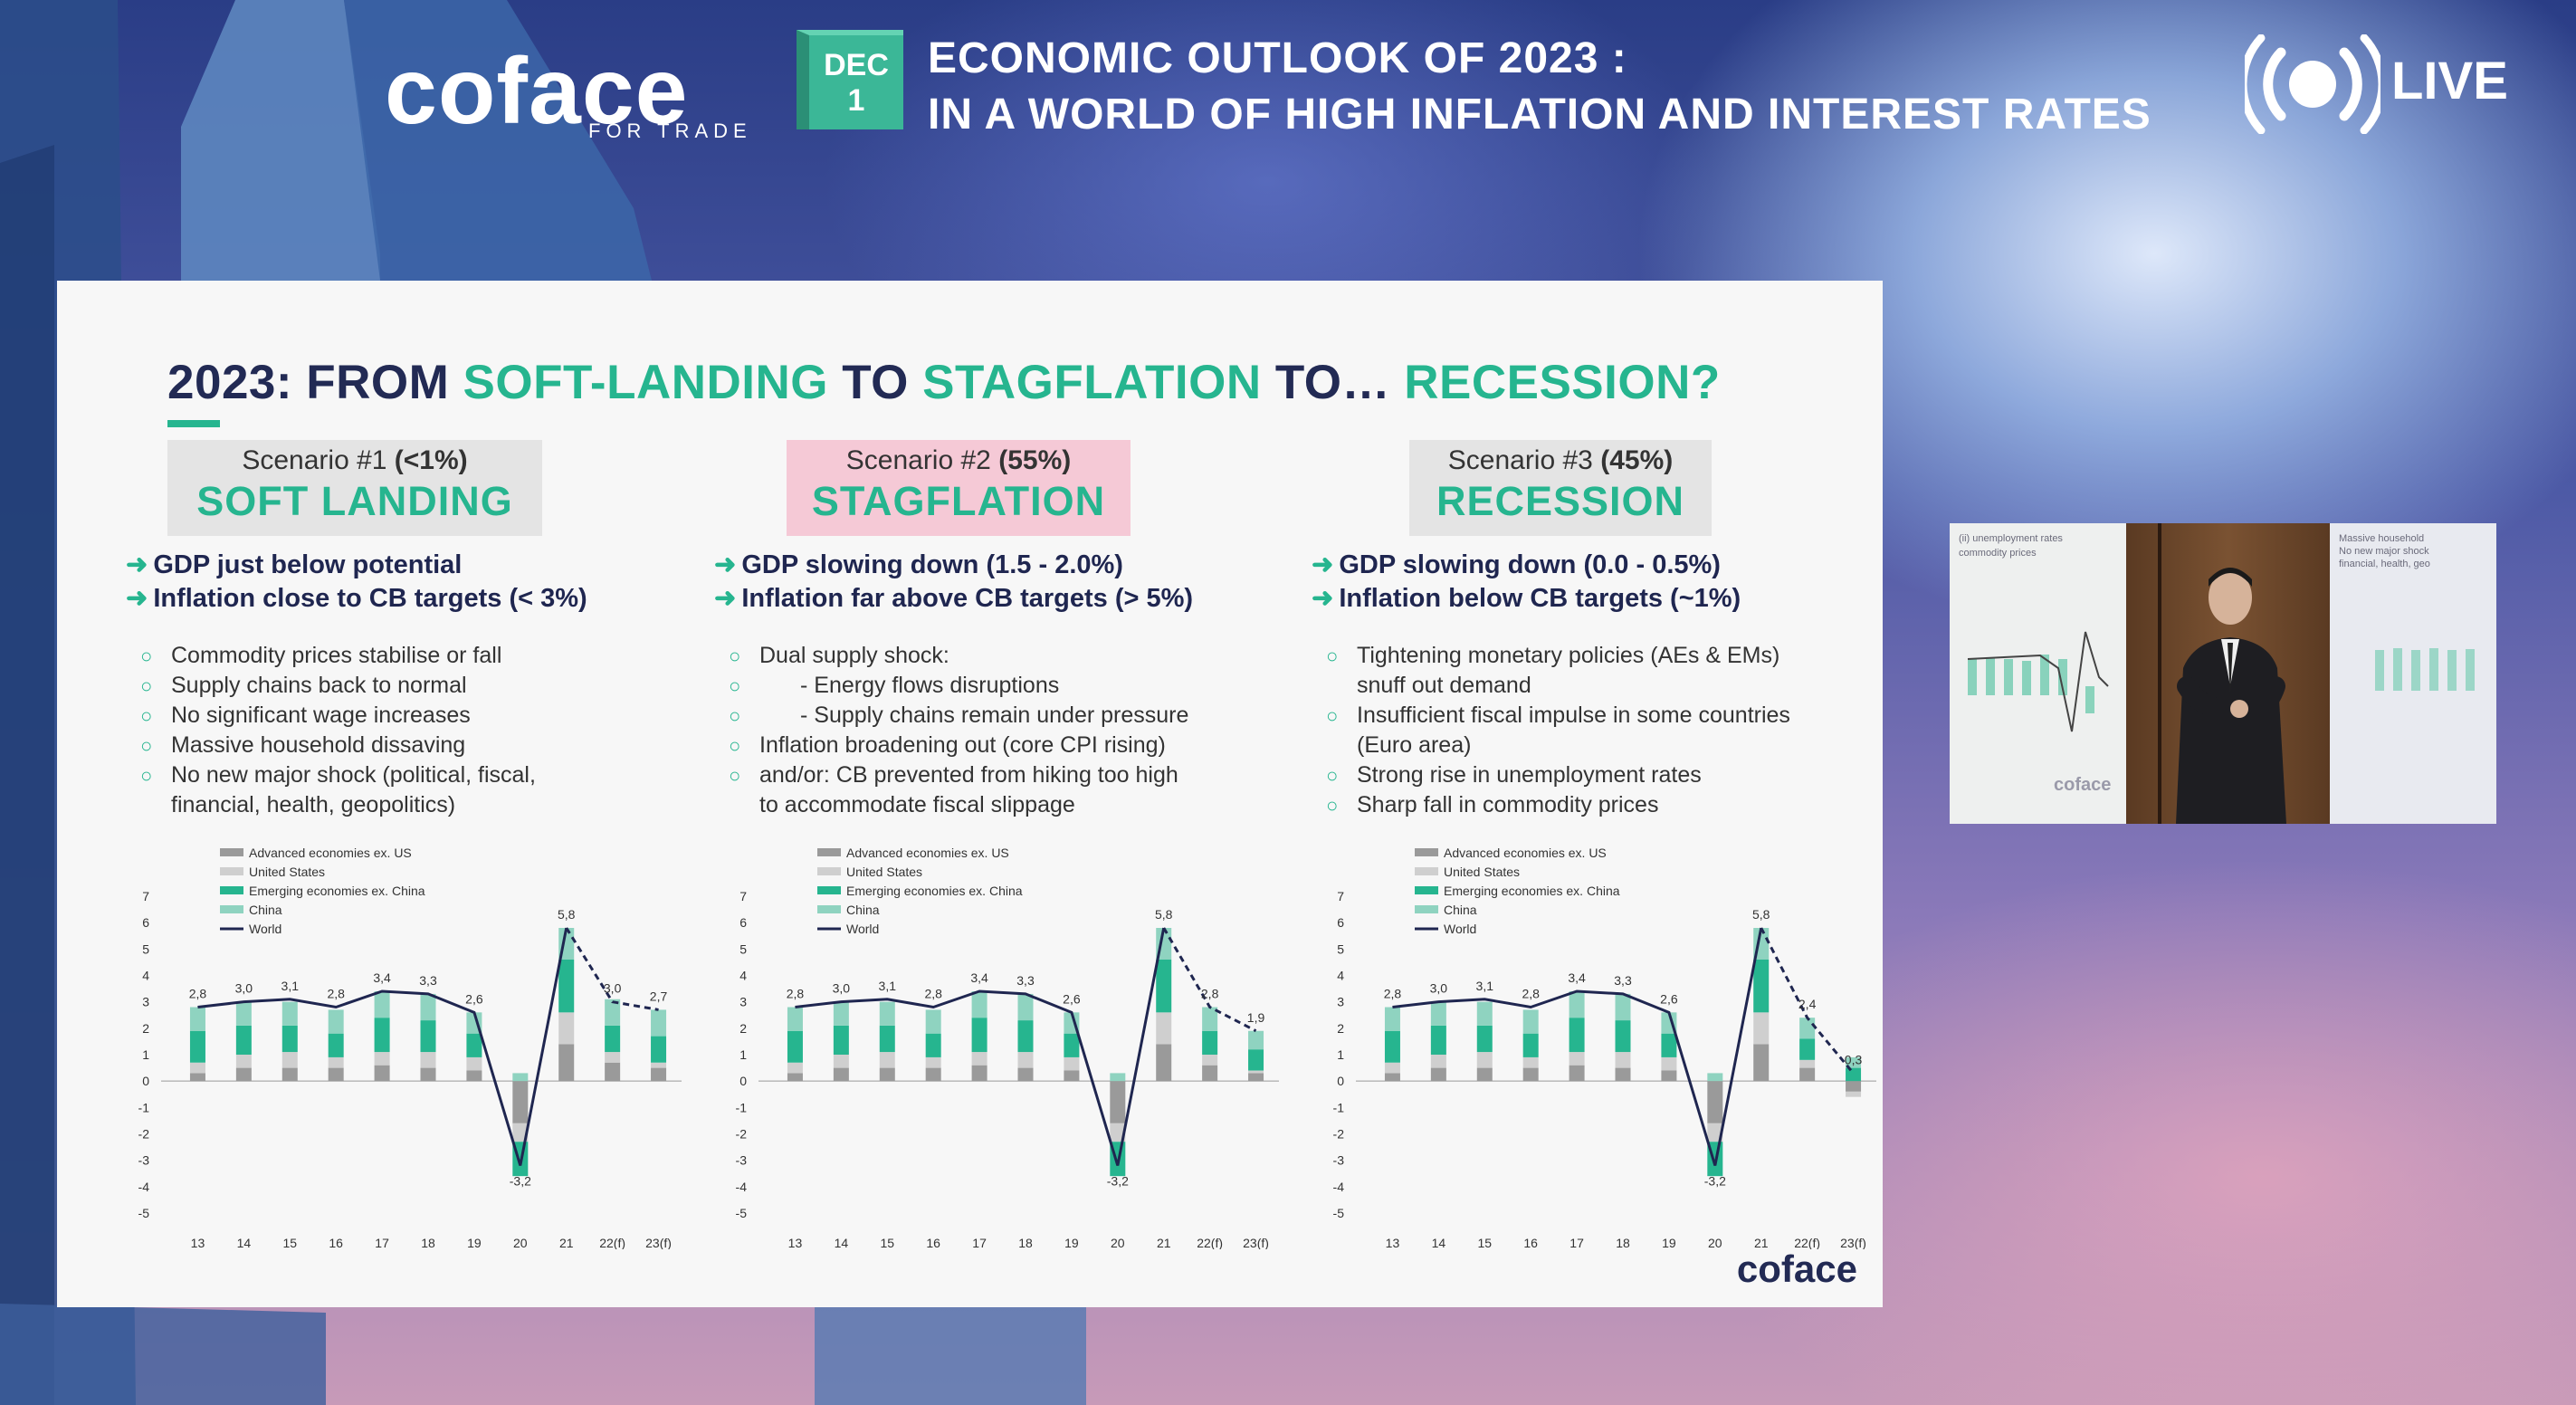 This screenshot has height=1405, width=2576. I want to click on y-tick-label: -2, so click(1339, 1135).